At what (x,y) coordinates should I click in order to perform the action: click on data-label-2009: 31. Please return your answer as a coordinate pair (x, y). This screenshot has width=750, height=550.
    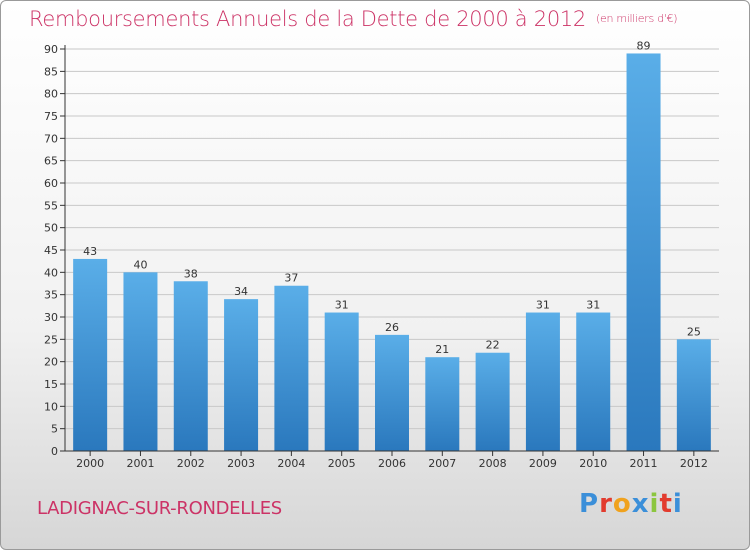
    Looking at the image, I should click on (543, 305).